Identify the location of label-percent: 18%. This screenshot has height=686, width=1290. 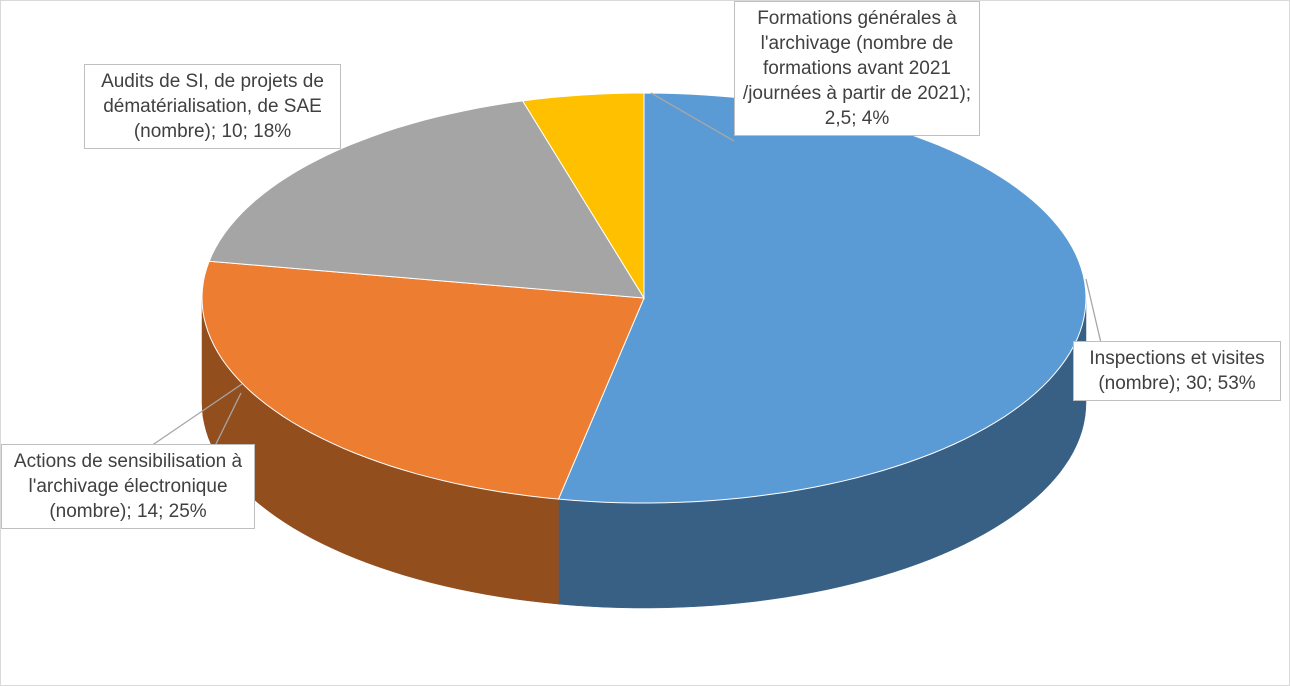
(272, 131).